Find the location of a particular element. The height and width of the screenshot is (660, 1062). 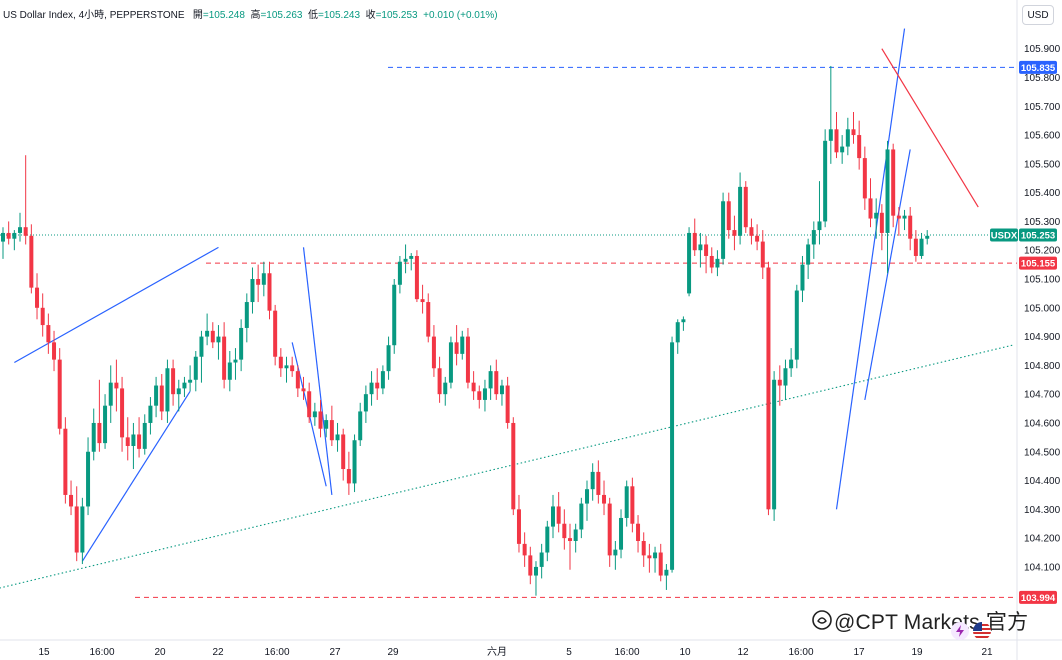

legend-change: +0.010 (+0.01%) is located at coordinates (460, 15).